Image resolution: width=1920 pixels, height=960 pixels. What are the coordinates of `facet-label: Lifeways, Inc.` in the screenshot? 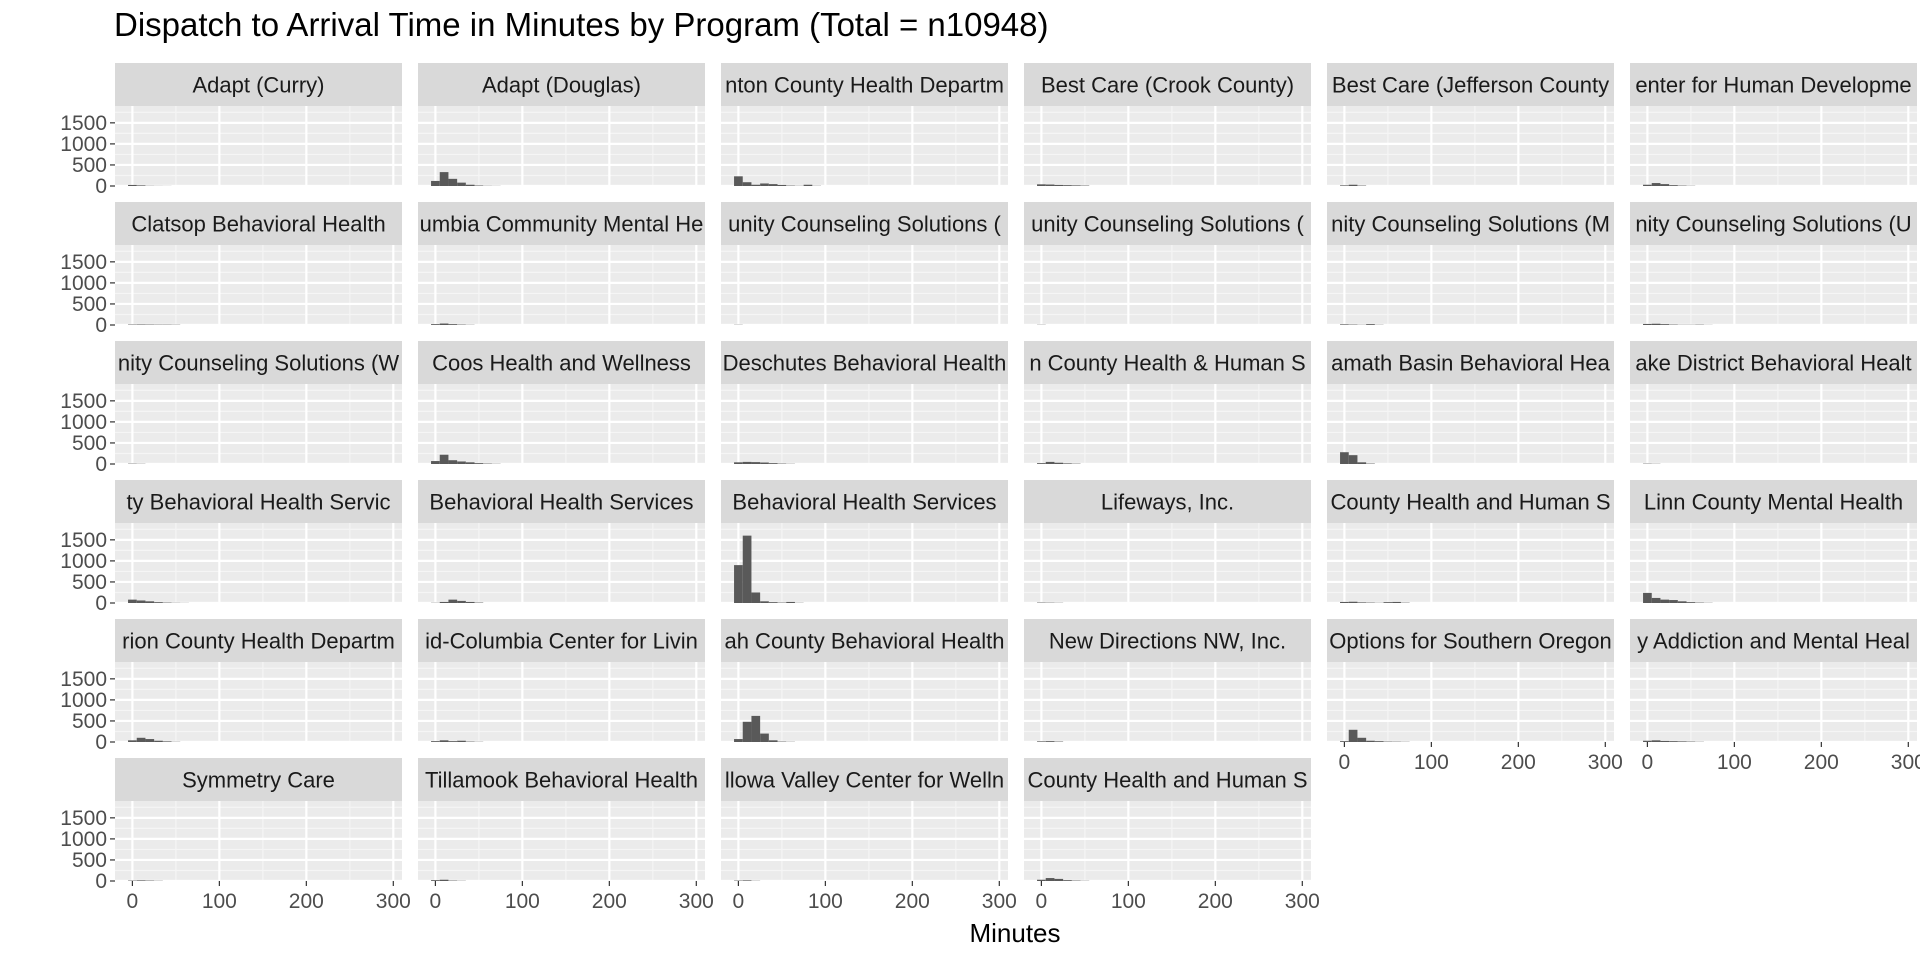 It's located at (1167, 502).